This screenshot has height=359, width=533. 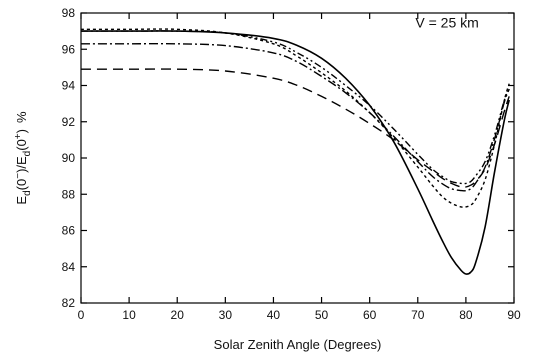 I want to click on y-axis-title-sup2: +, so click(x=18, y=136).